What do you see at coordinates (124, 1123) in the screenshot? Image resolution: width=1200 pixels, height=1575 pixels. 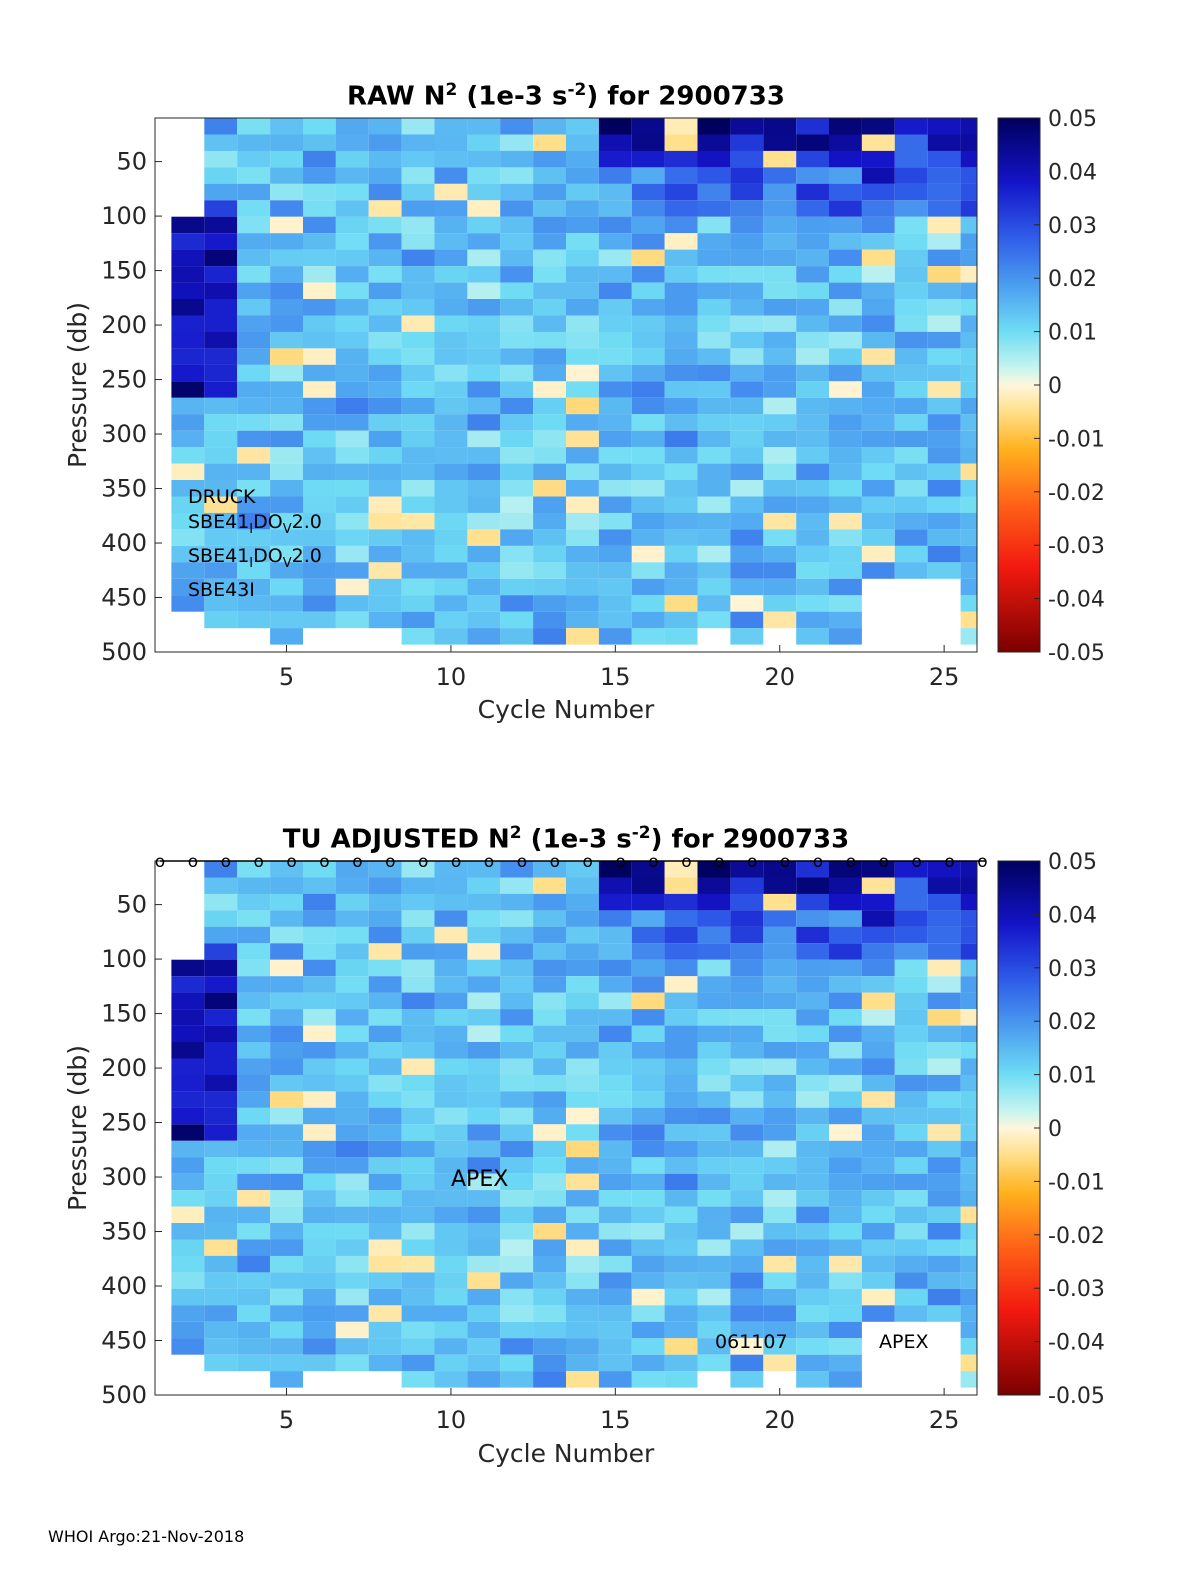 I see `y-tick-label: 250` at bounding box center [124, 1123].